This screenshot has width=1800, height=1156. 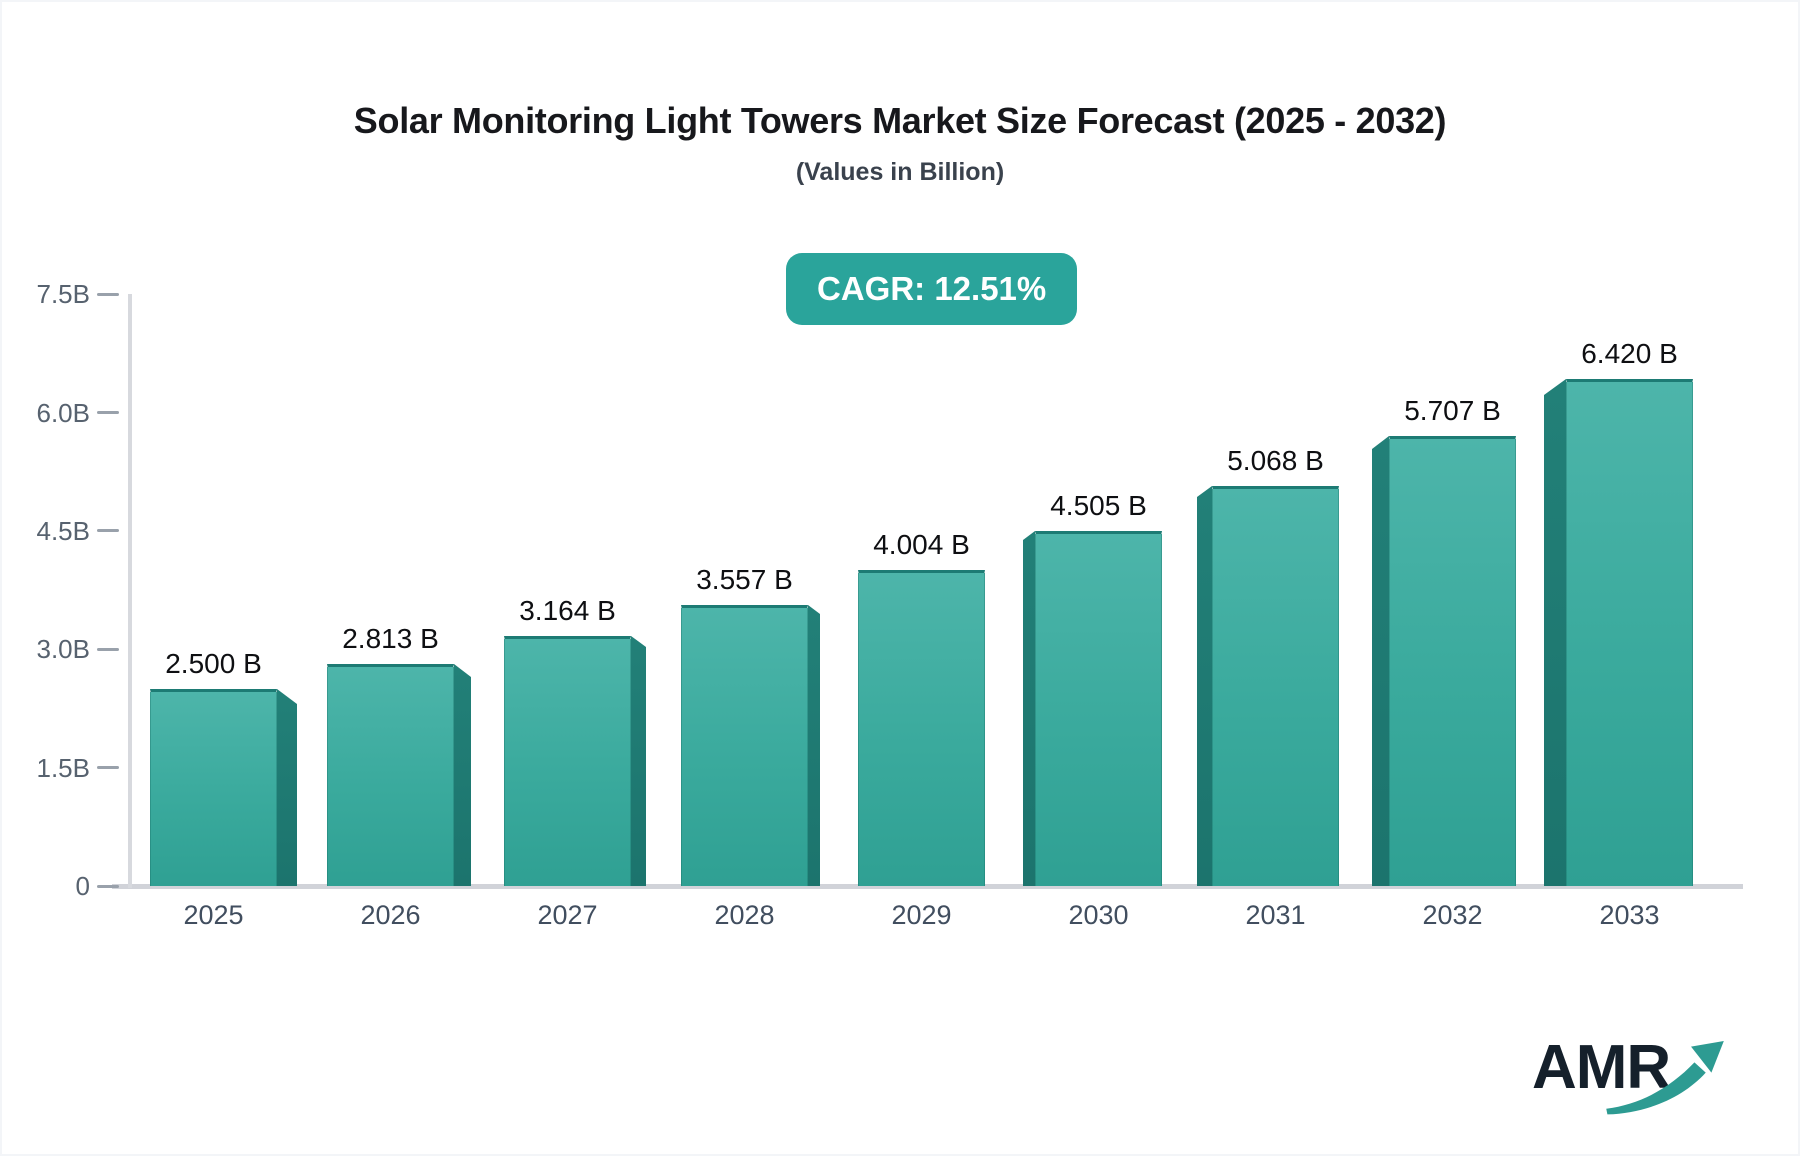 I want to click on bar-value-label: 4.004 B, so click(x=921, y=544).